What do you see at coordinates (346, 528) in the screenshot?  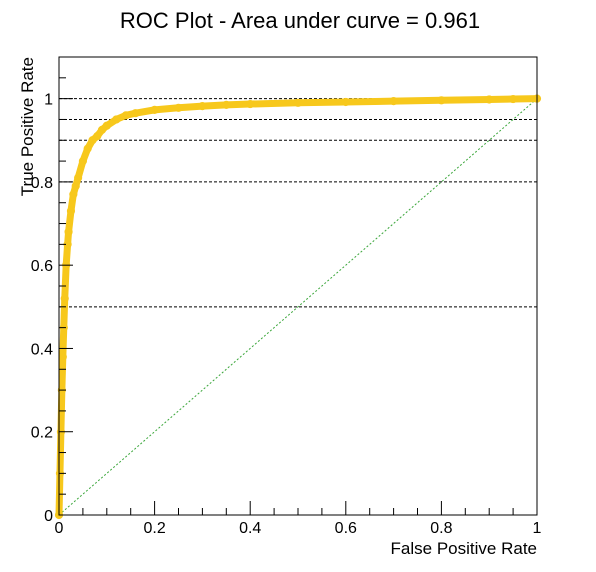 I see `x-tick-label-3: 0.6` at bounding box center [346, 528].